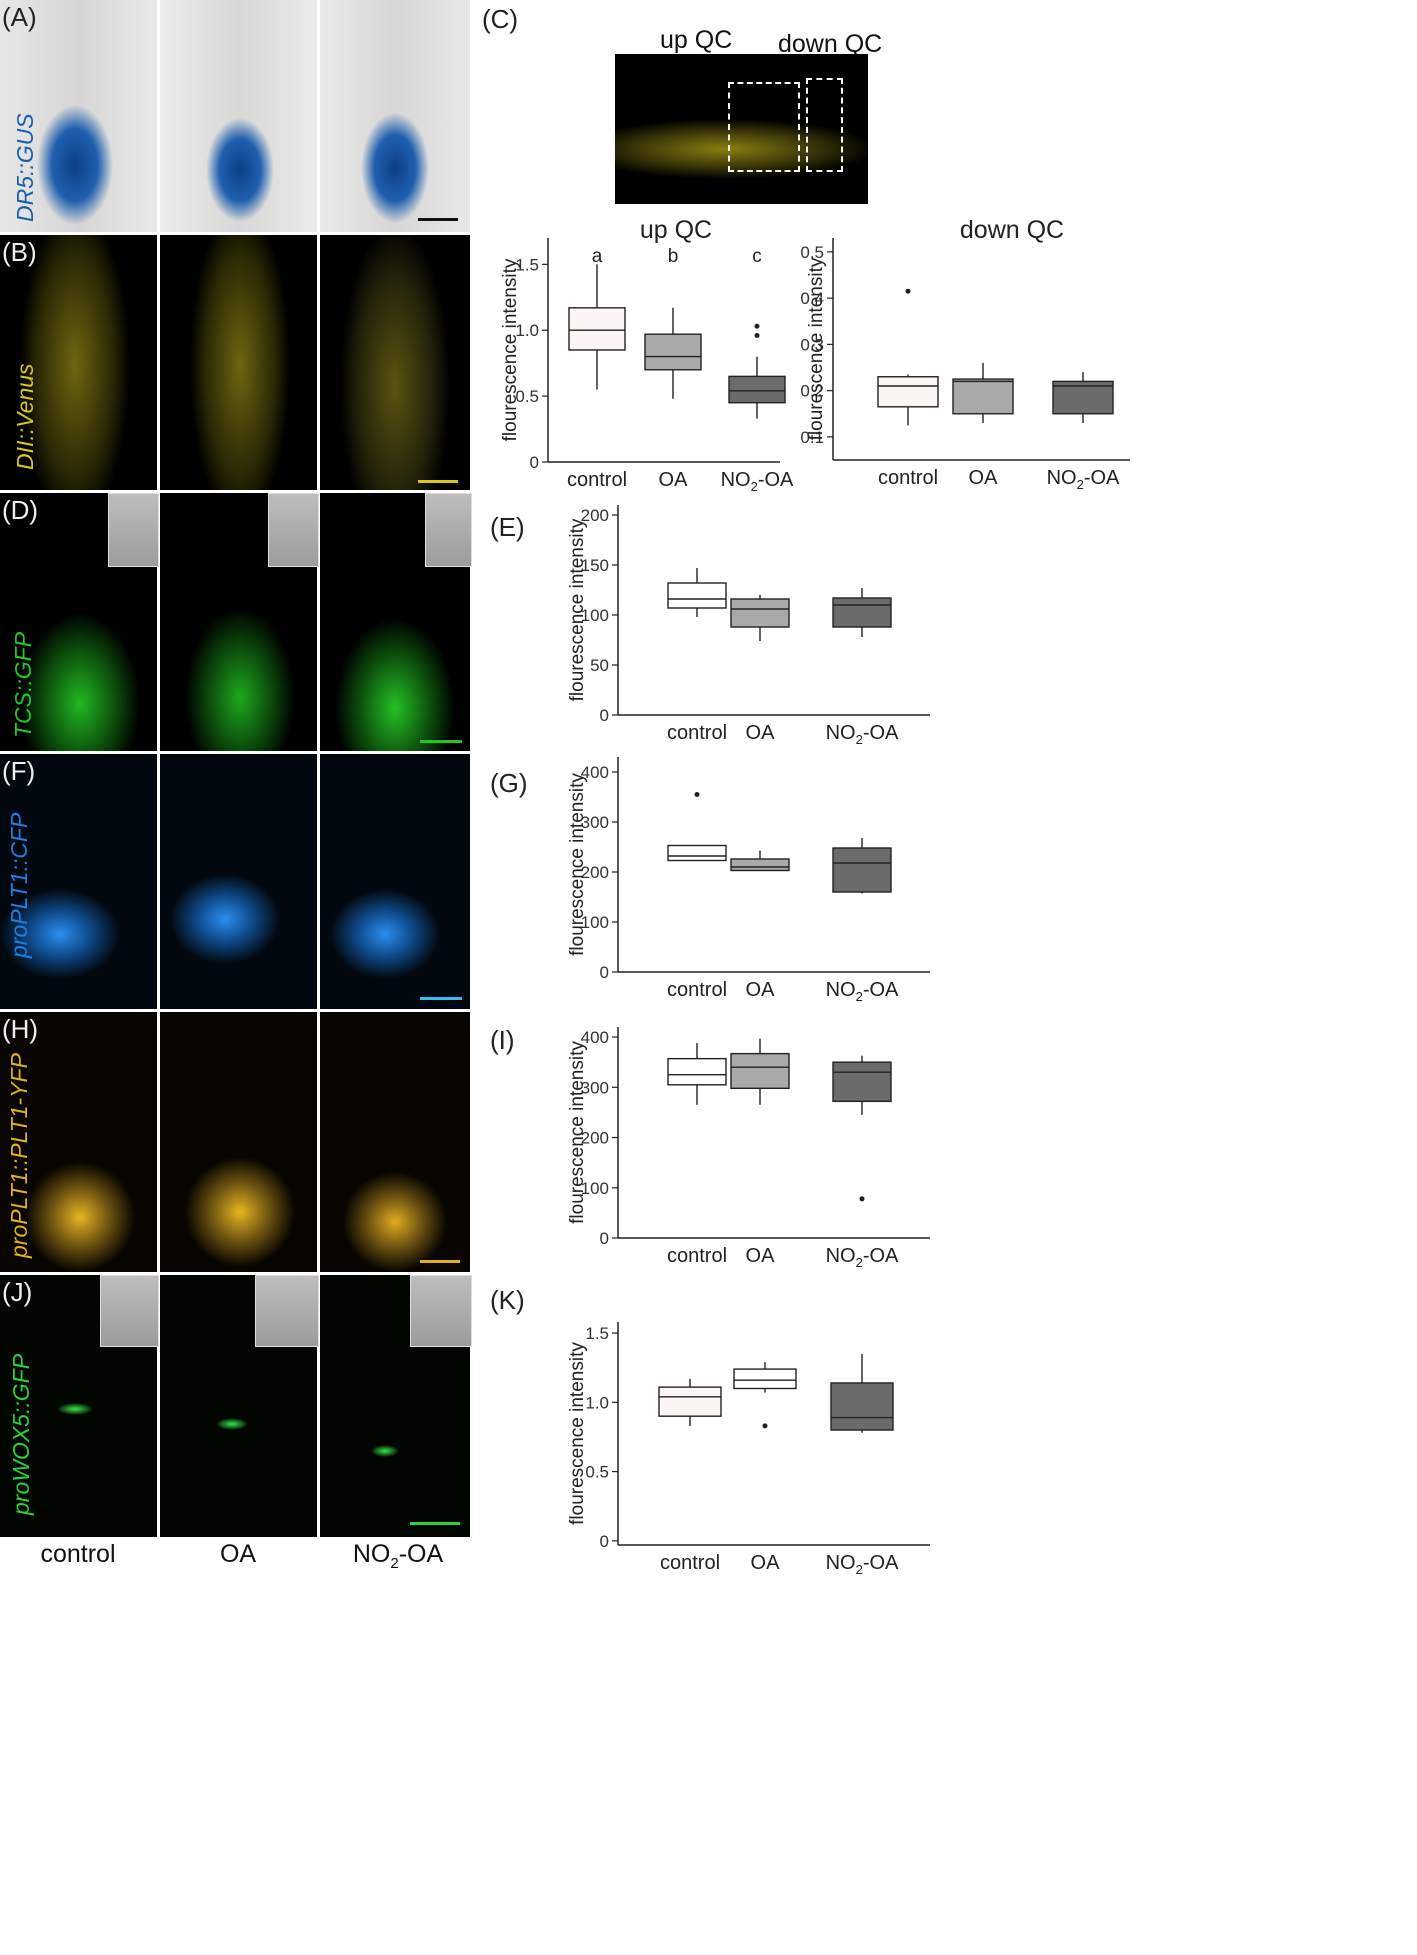 This screenshot has width=1417, height=1955. I want to click on row-label-tcs-gfp: TCS::GFP, so click(23, 684).